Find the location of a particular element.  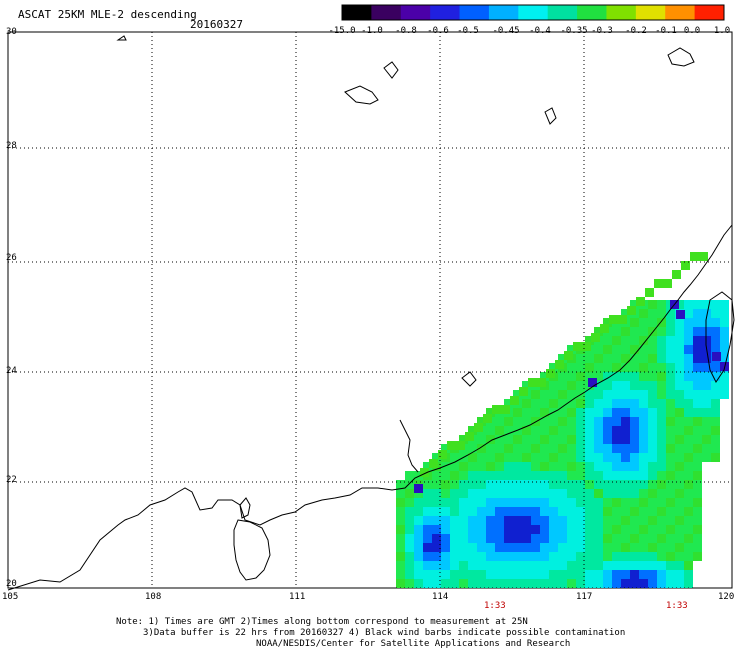

lat-label-20: 20 is located at coordinates (11, 584).